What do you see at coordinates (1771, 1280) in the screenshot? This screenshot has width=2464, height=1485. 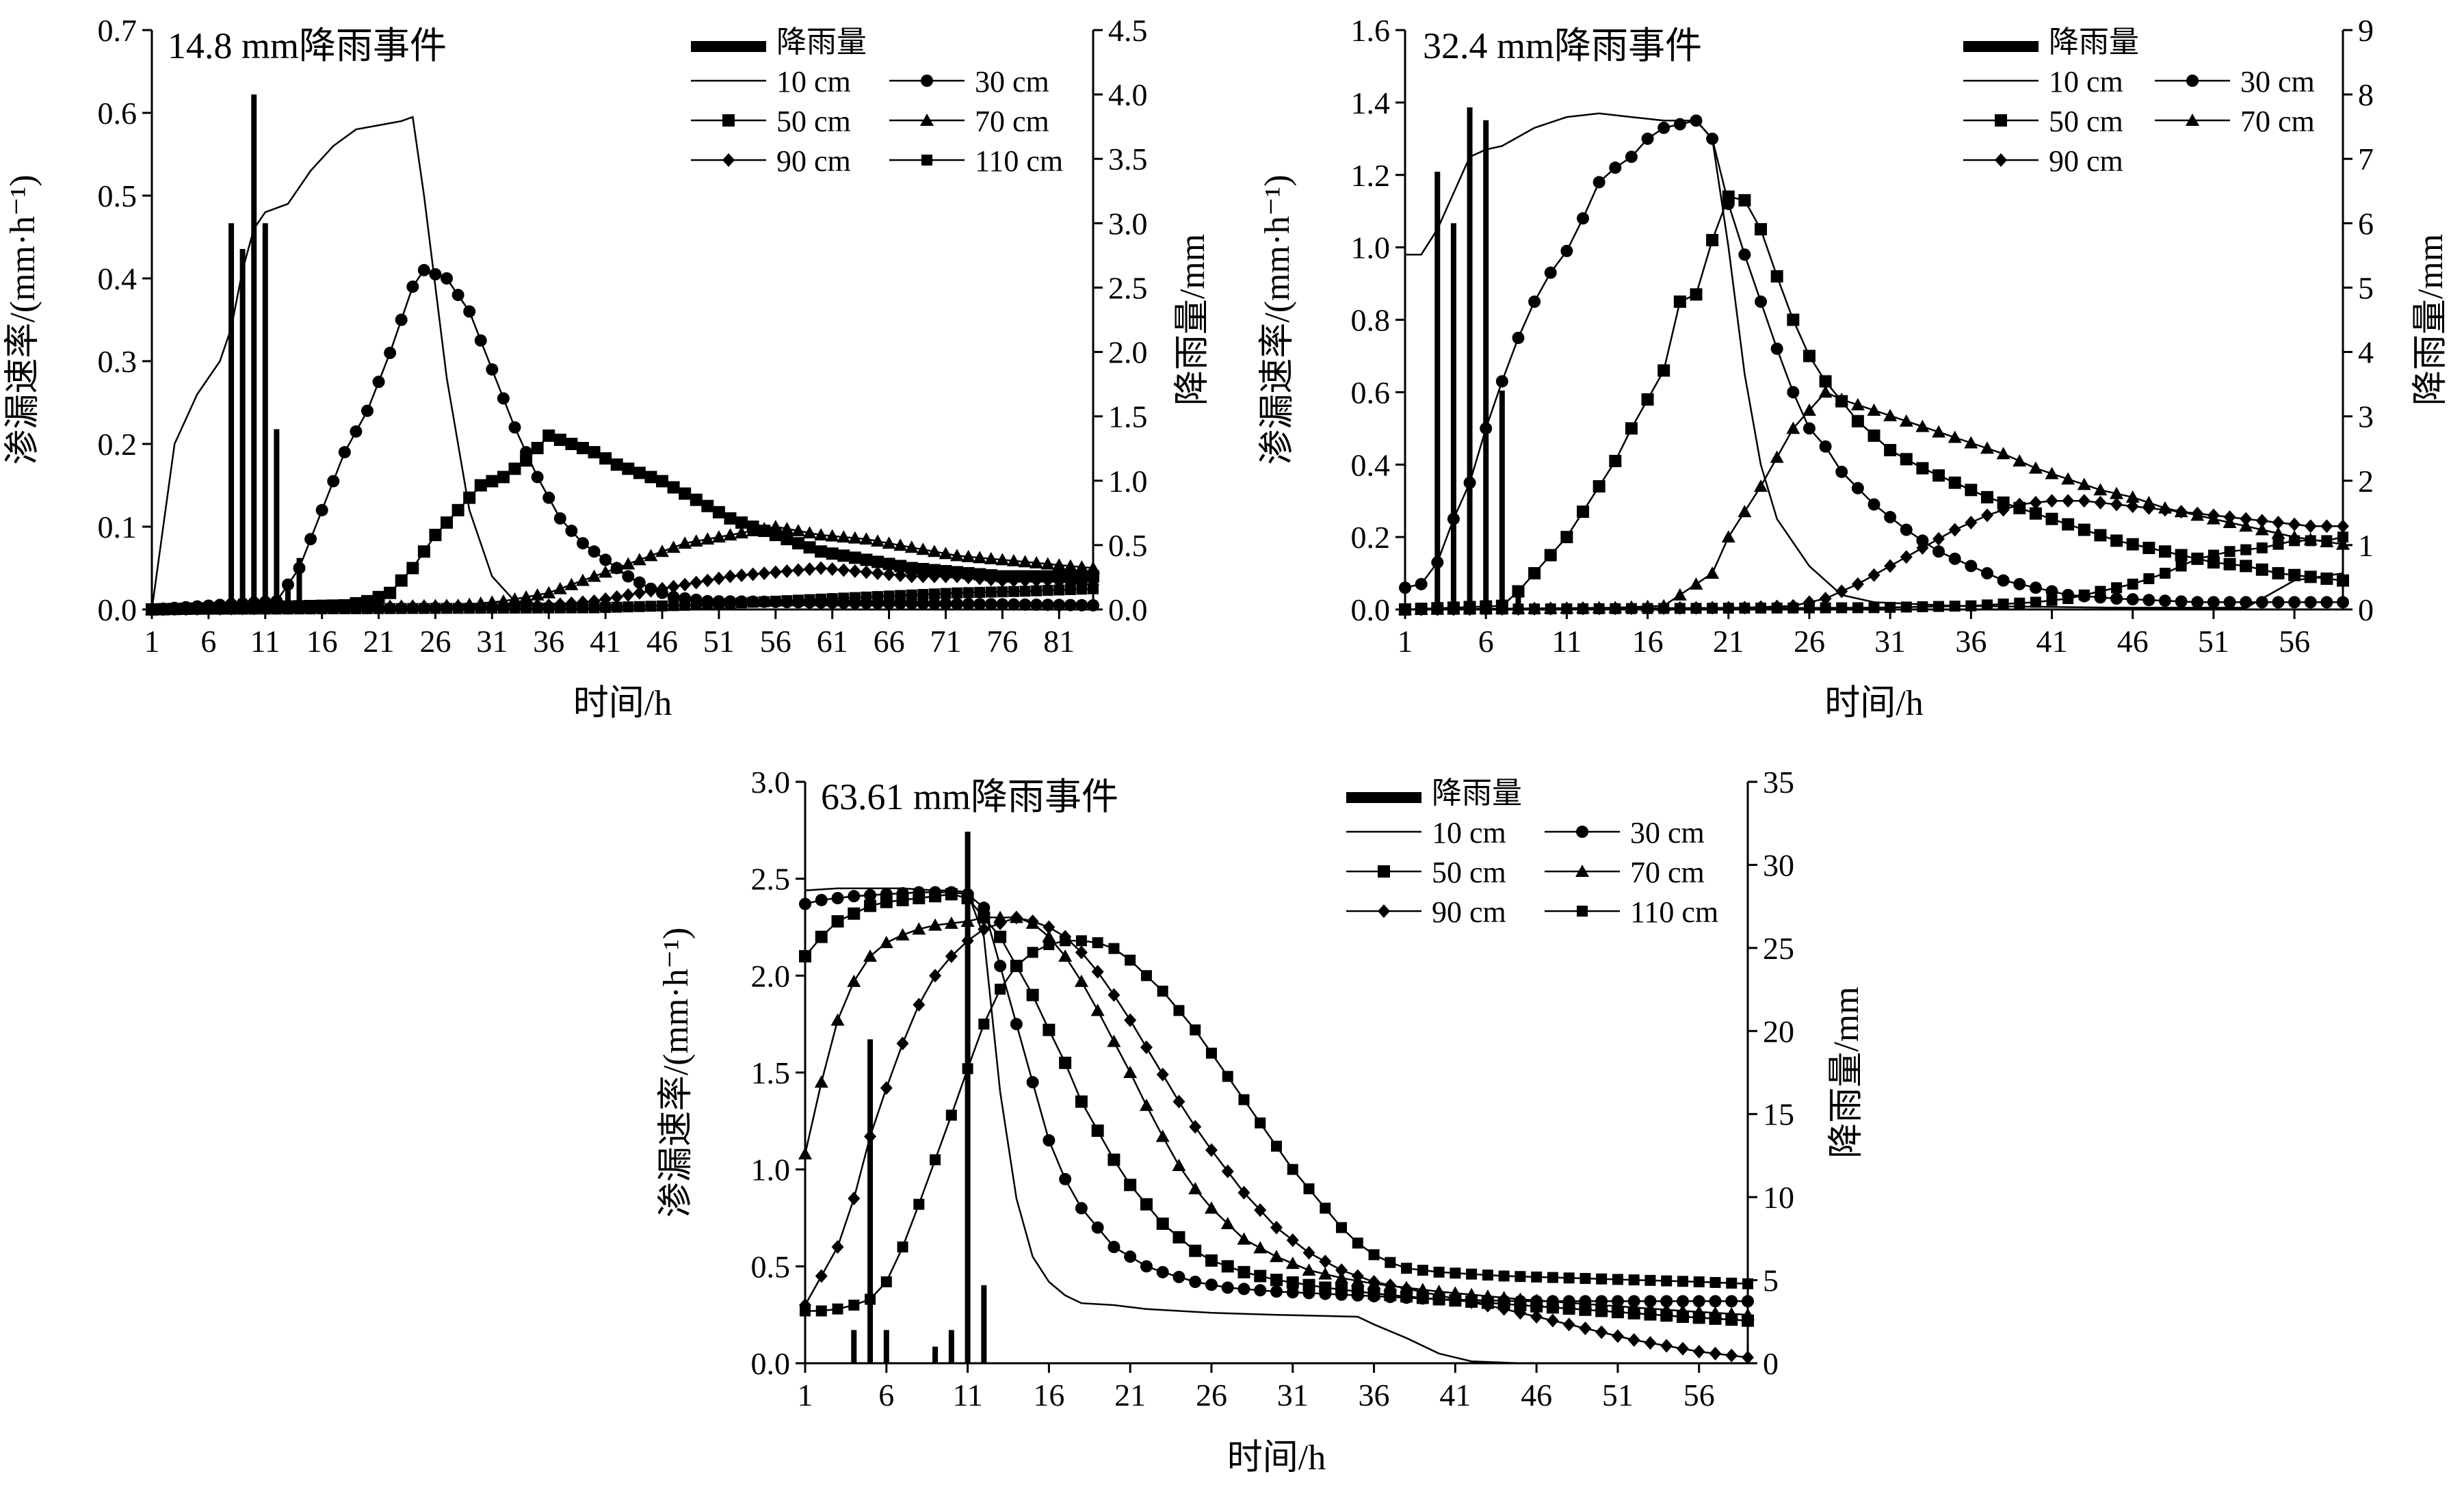 I see `y2-tick-label: 5` at bounding box center [1771, 1280].